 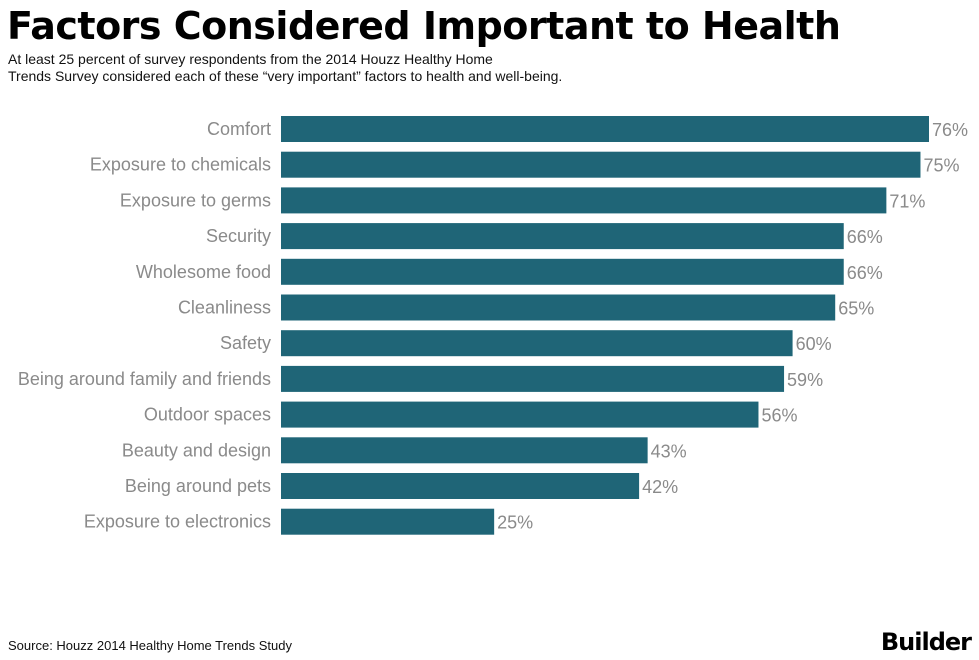 What do you see at coordinates (941, 166) in the screenshot?
I see `value-label: 75%` at bounding box center [941, 166].